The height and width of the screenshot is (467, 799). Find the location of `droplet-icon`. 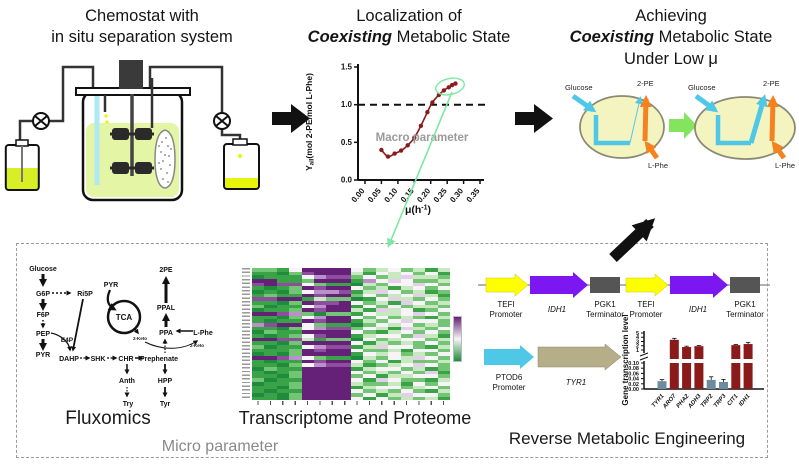

droplet-icon is located at coordinates (106, 116).